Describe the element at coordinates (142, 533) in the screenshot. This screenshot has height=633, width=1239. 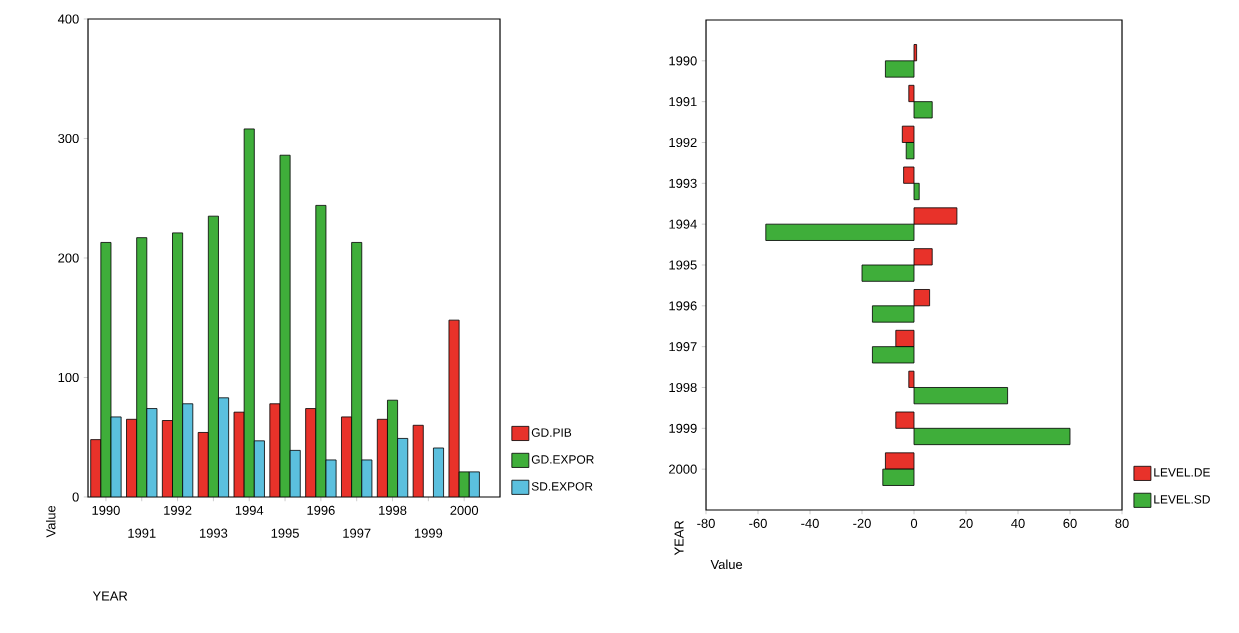
I see `x-tick-label: 1991` at that location.